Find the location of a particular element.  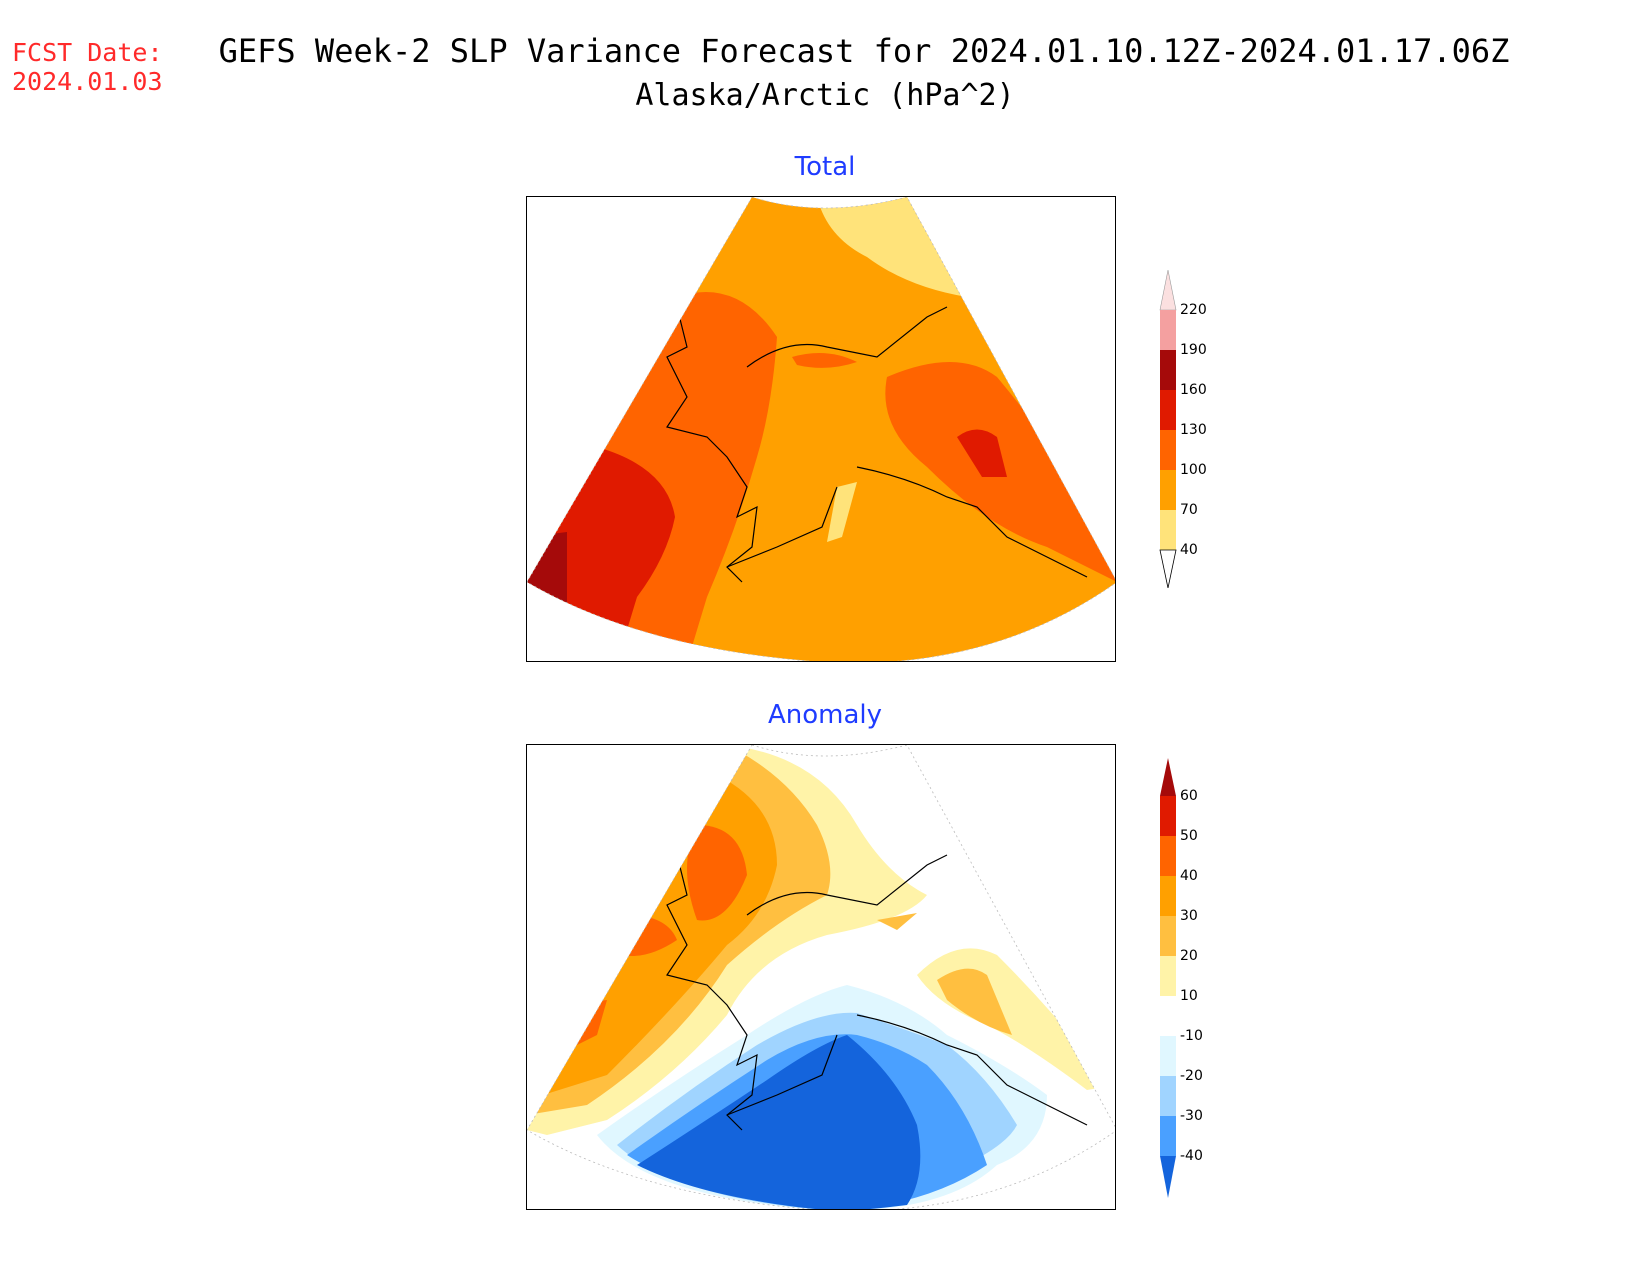

anomaly-level-label: 40 is located at coordinates (1189, 876).